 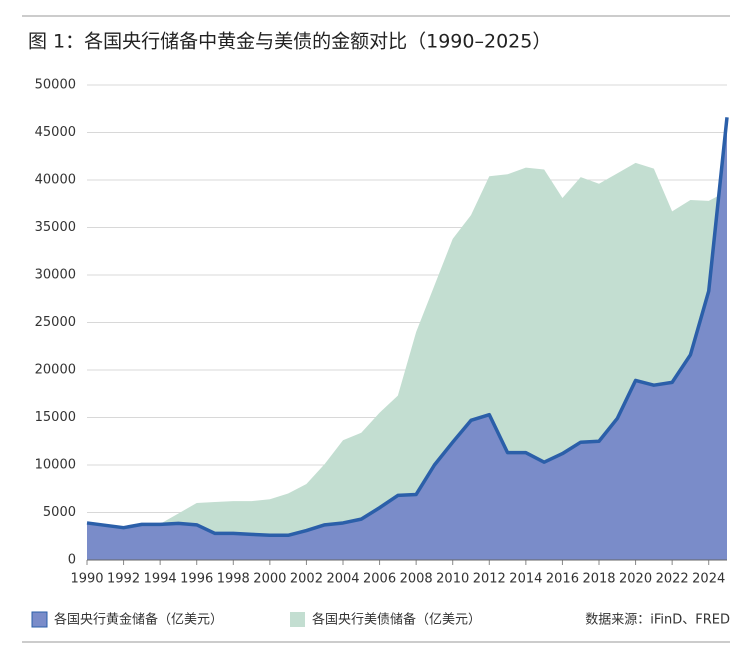 I want to click on x-tick-label: 2020, so click(x=635, y=579).